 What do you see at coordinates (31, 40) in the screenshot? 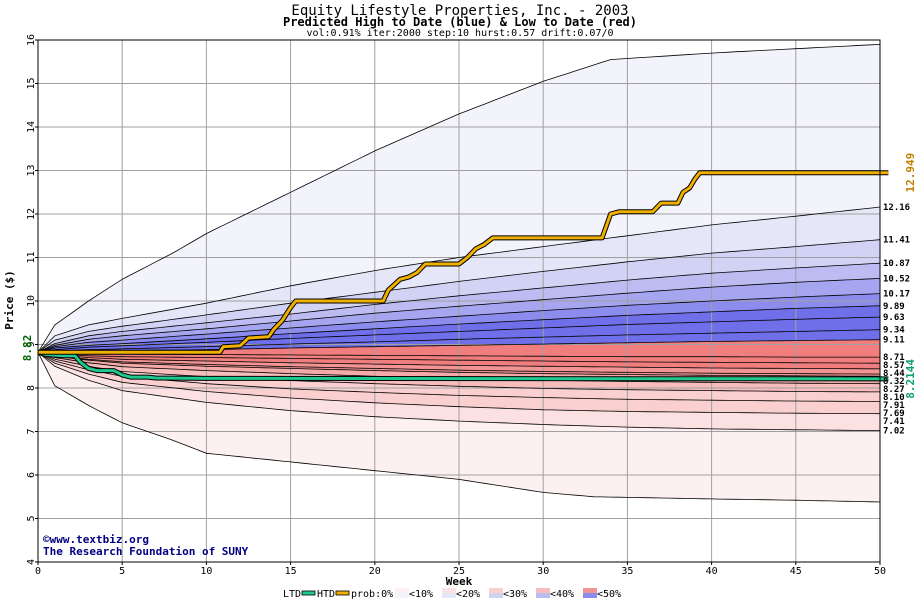
I see `y-tick-label: 16` at bounding box center [31, 40].